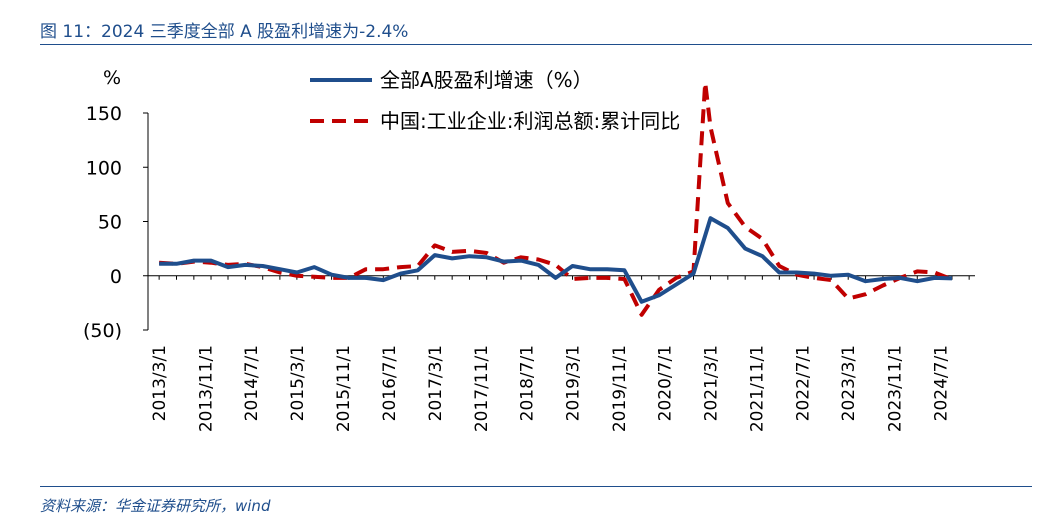 The height and width of the screenshot is (531, 1056). I want to click on x-tick-label: 2014/7/1, so click(252, 383).